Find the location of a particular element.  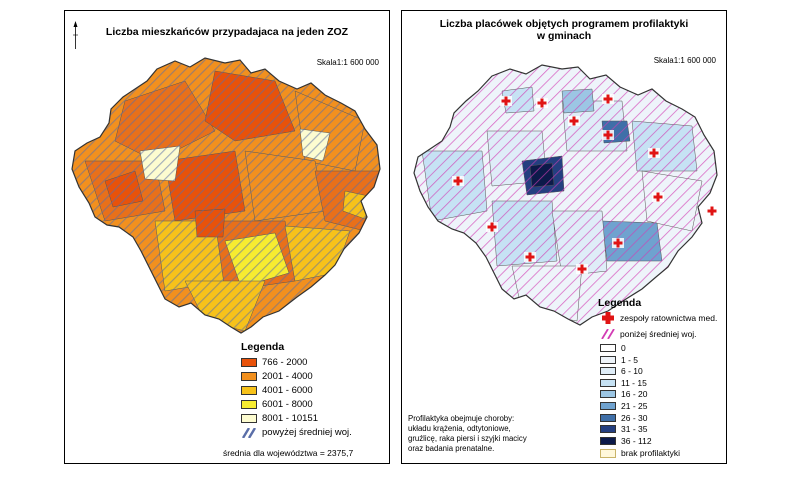

hatch-above-average-icon is located at coordinates (249, 432).